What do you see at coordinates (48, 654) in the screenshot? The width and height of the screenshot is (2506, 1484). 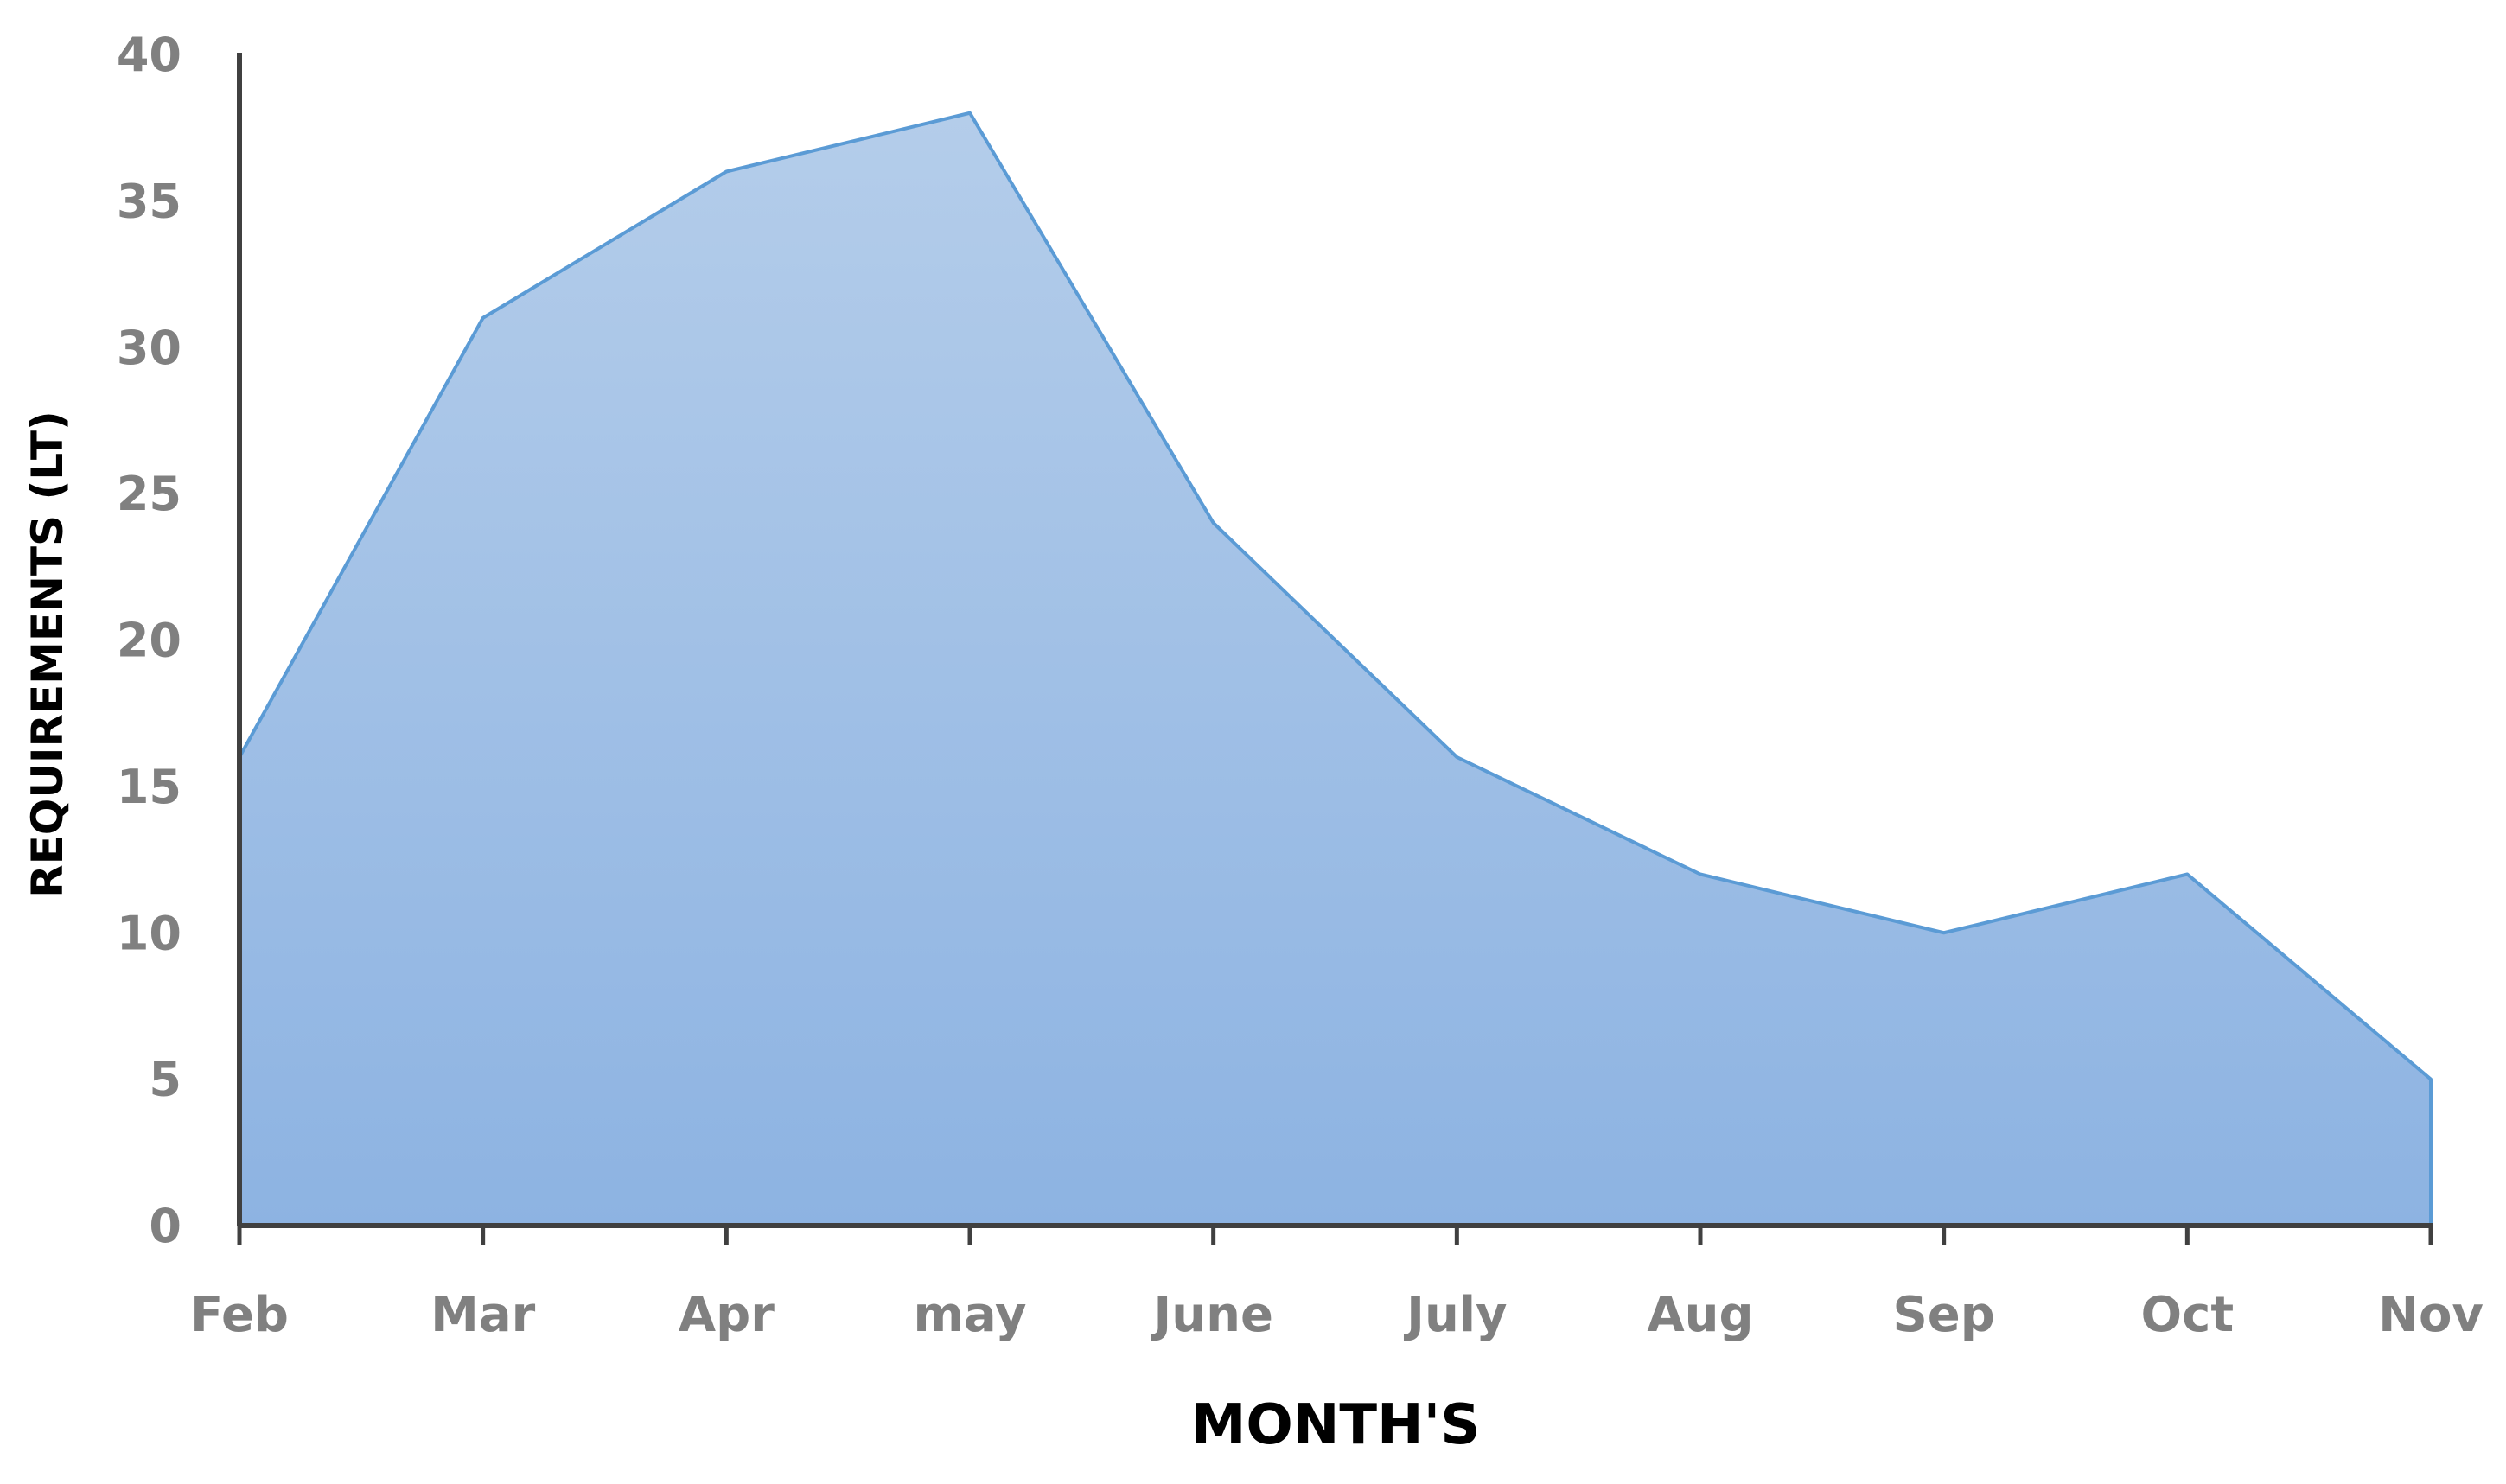 I see `y-axis-title: REQUIREMENTS (LT)` at bounding box center [48, 654].